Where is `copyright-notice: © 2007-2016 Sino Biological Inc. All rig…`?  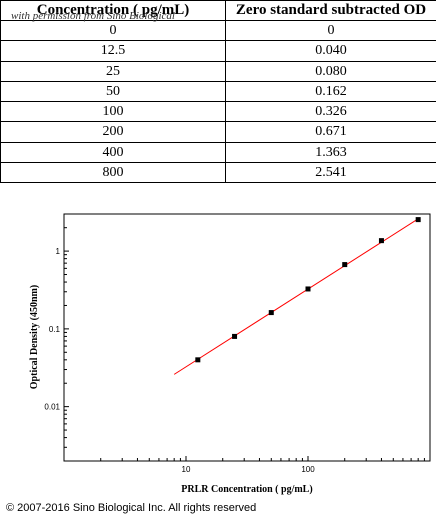
copyright-notice: © 2007-2016 Sino Biological Inc. All rig… is located at coordinates (131, 508).